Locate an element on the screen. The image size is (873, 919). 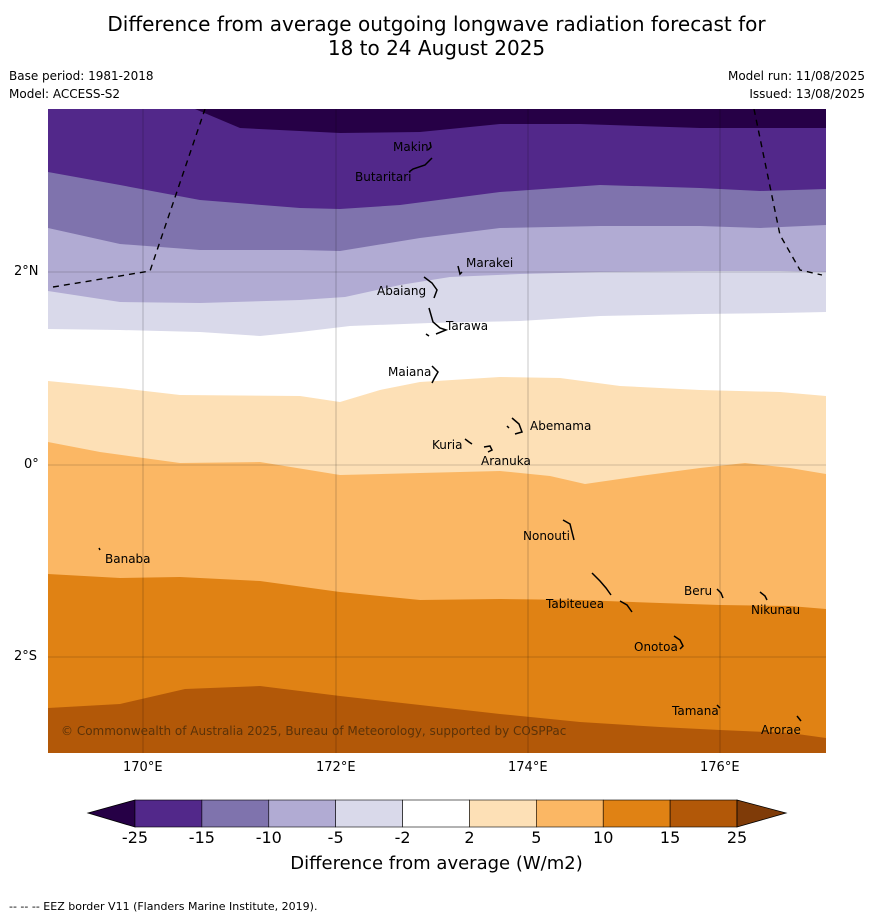
band-below-minus25 is located at coordinates (510, 121).